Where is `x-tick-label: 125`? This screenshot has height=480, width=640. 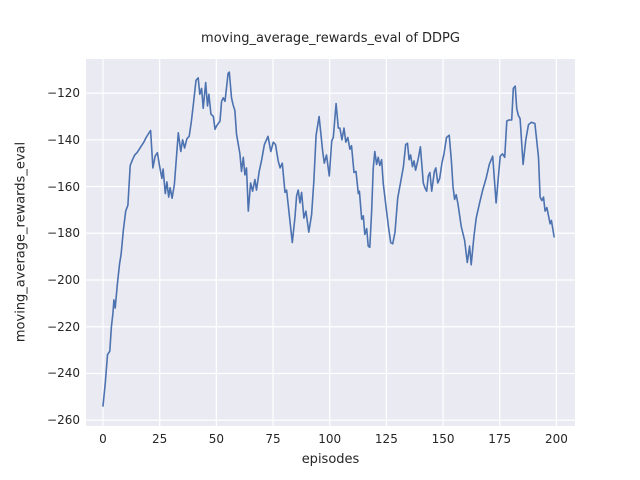 x-tick-label: 125 is located at coordinates (386, 439).